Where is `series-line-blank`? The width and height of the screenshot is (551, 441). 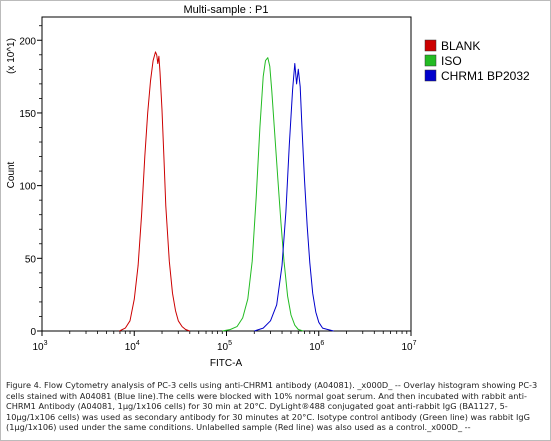
series-line-blank is located at coordinates (154, 191).